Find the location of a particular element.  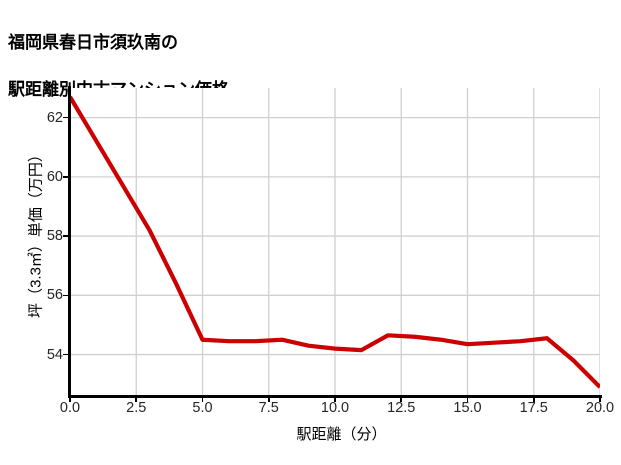

y-tick-label: 60 is located at coordinates (54, 176).